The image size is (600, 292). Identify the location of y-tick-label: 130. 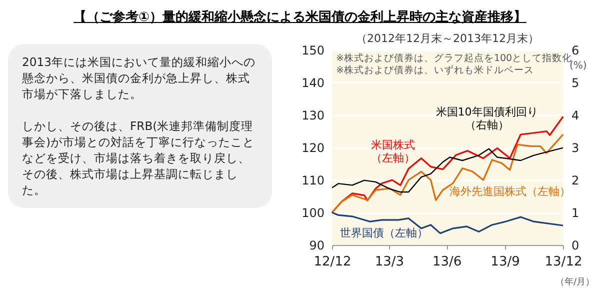
(313, 115).